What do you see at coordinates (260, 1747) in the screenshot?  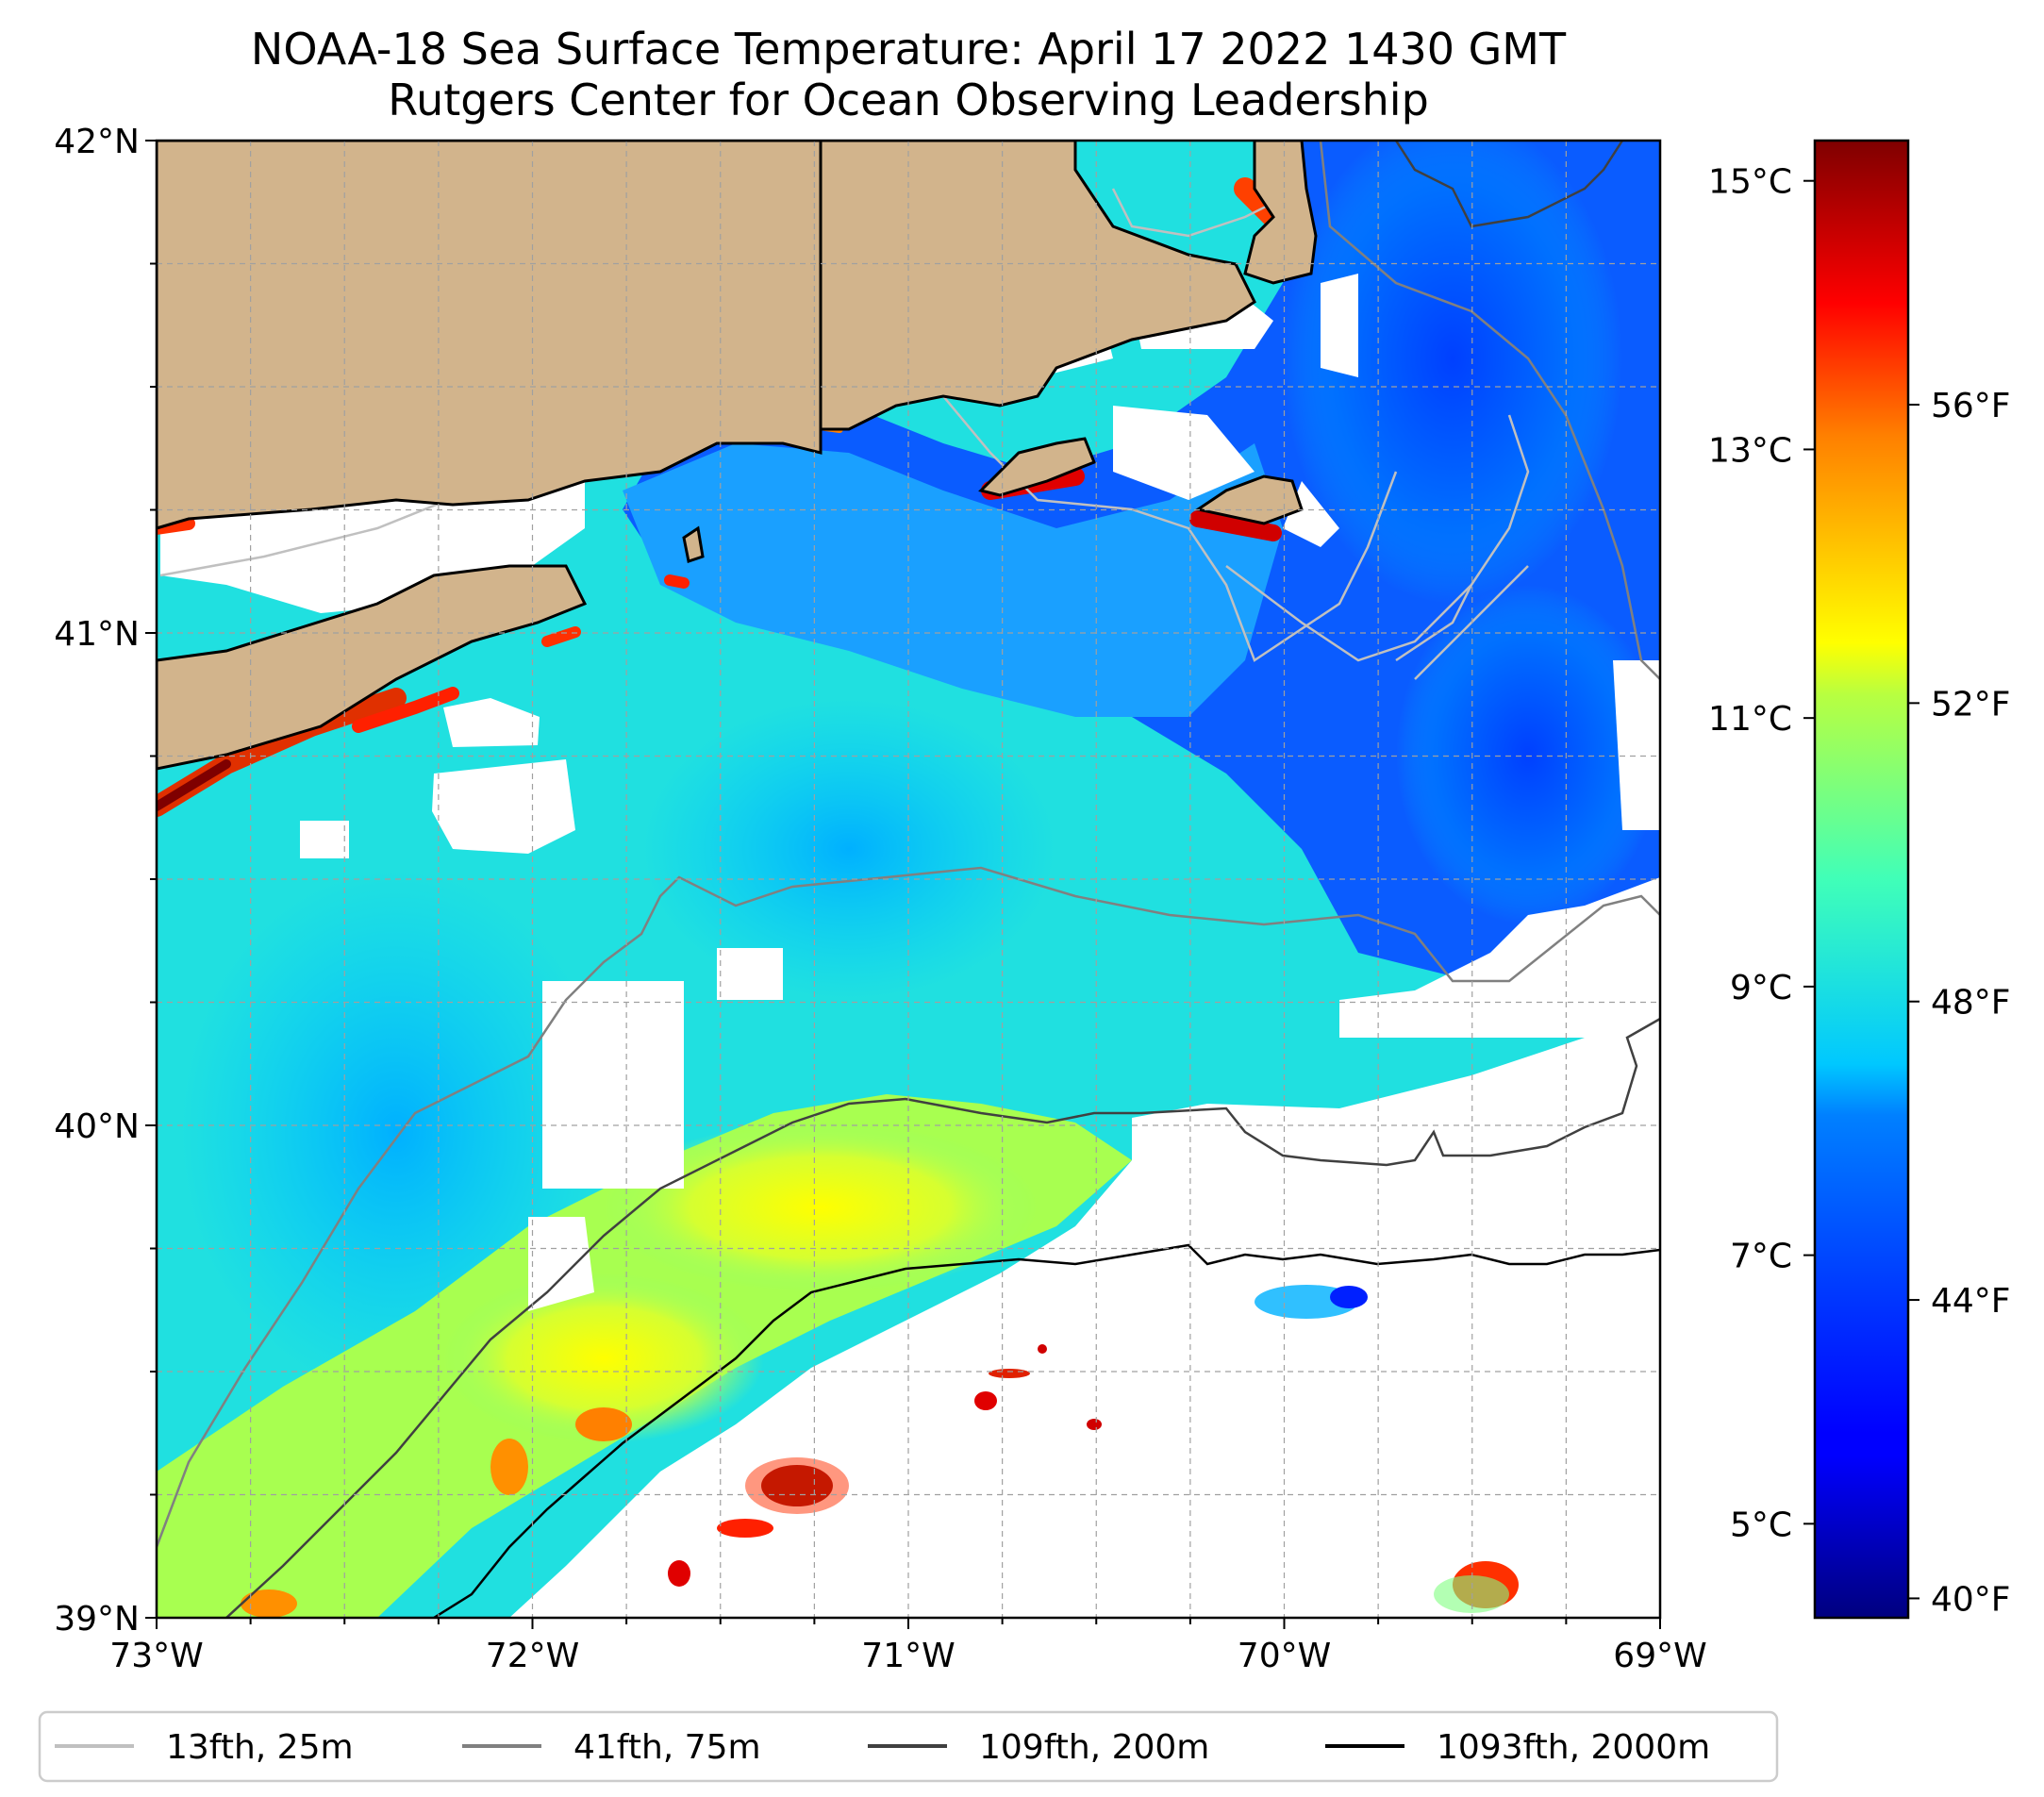 I see `legend-label: 13fth, 25m` at bounding box center [260, 1747].